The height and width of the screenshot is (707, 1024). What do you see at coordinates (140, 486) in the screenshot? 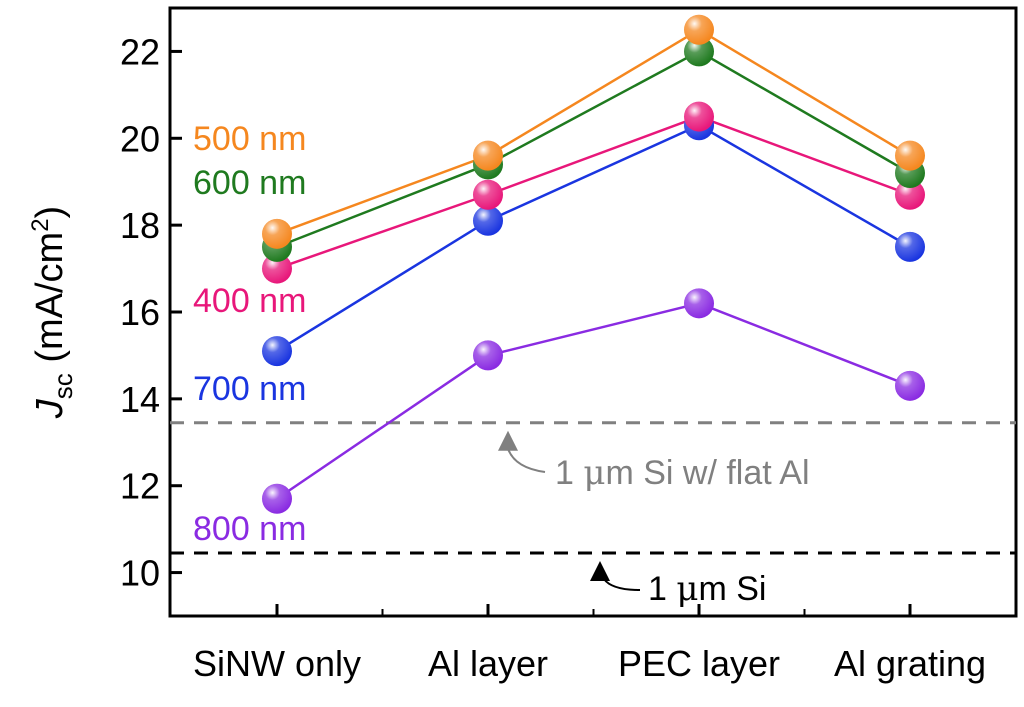
I see `y-tick-label-12: 12` at bounding box center [140, 486].